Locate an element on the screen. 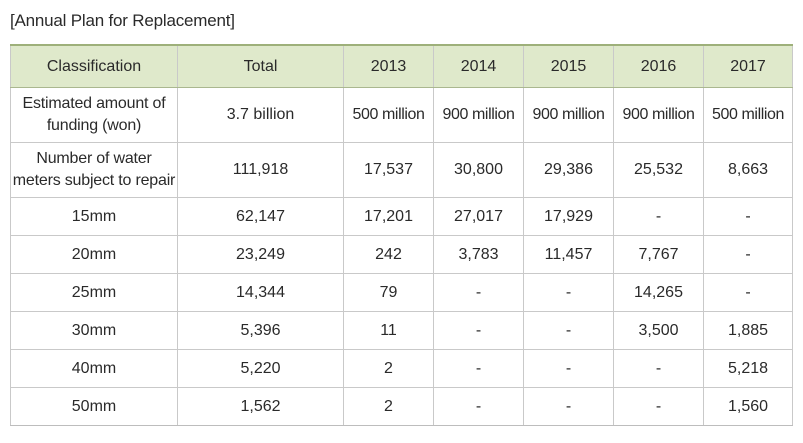 The image size is (803, 443). table-row: 30mm 5,396 11 - - 3,500 1,885 is located at coordinates (401, 330).